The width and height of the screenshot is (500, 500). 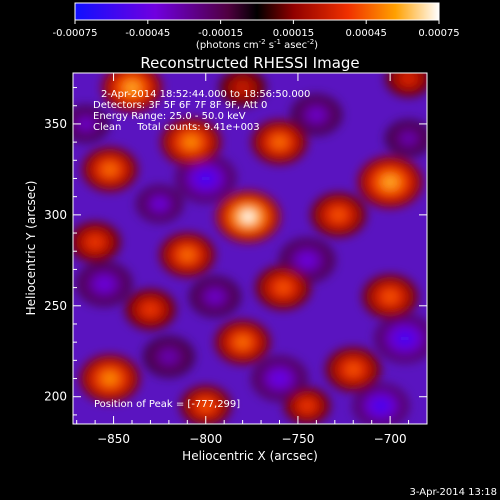 What do you see at coordinates (180, 105) in the screenshot?
I see `annotation-detectors: Detectors: 3F 5F 6F 7F 8F 9F, Att 0` at bounding box center [180, 105].